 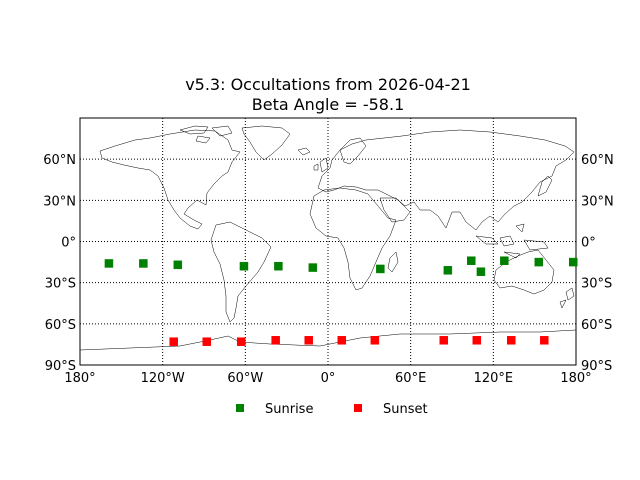 I want to click on y-tick-label-right-2: 0°, so click(x=588, y=243).